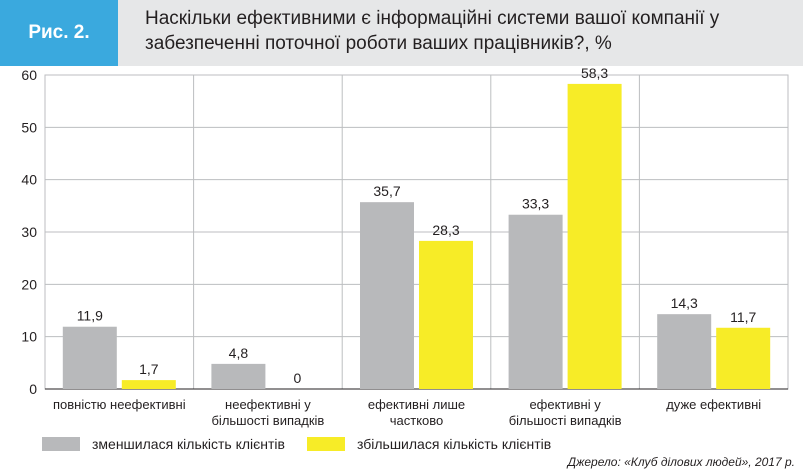 The image size is (803, 472). What do you see at coordinates (29, 337) in the screenshot?
I see `y-tick-label: 10` at bounding box center [29, 337].